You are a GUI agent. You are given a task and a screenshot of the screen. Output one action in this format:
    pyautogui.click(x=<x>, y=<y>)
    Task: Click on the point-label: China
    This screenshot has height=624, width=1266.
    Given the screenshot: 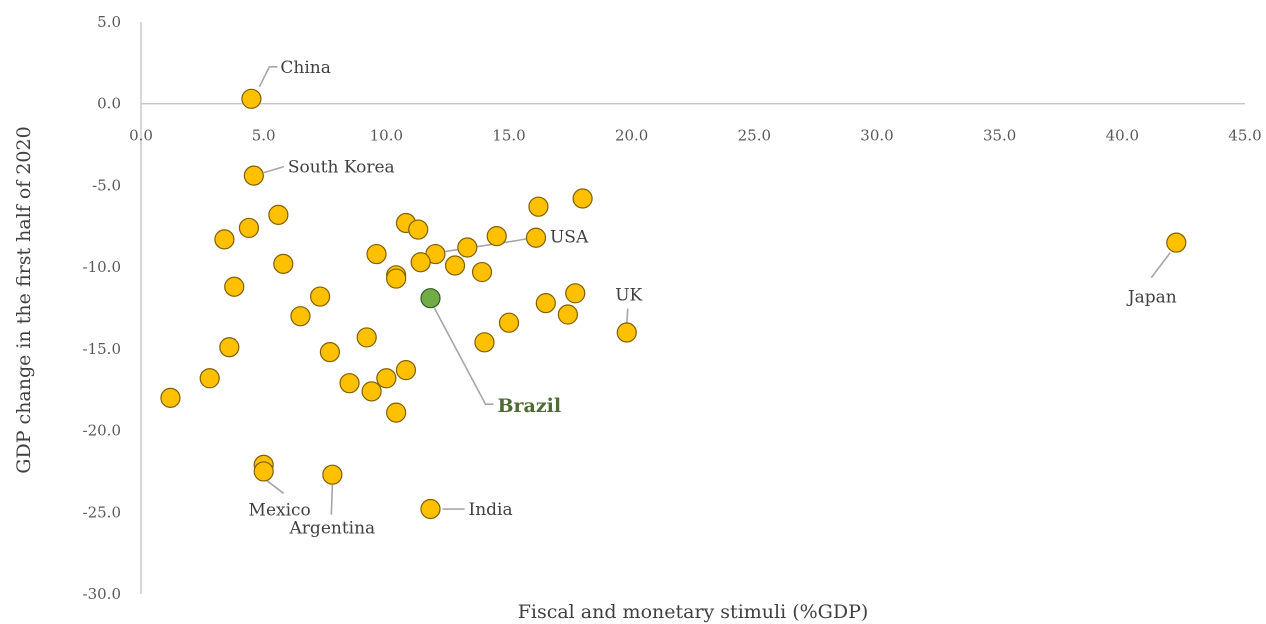 What is the action you would take?
    pyautogui.click(x=305, y=68)
    